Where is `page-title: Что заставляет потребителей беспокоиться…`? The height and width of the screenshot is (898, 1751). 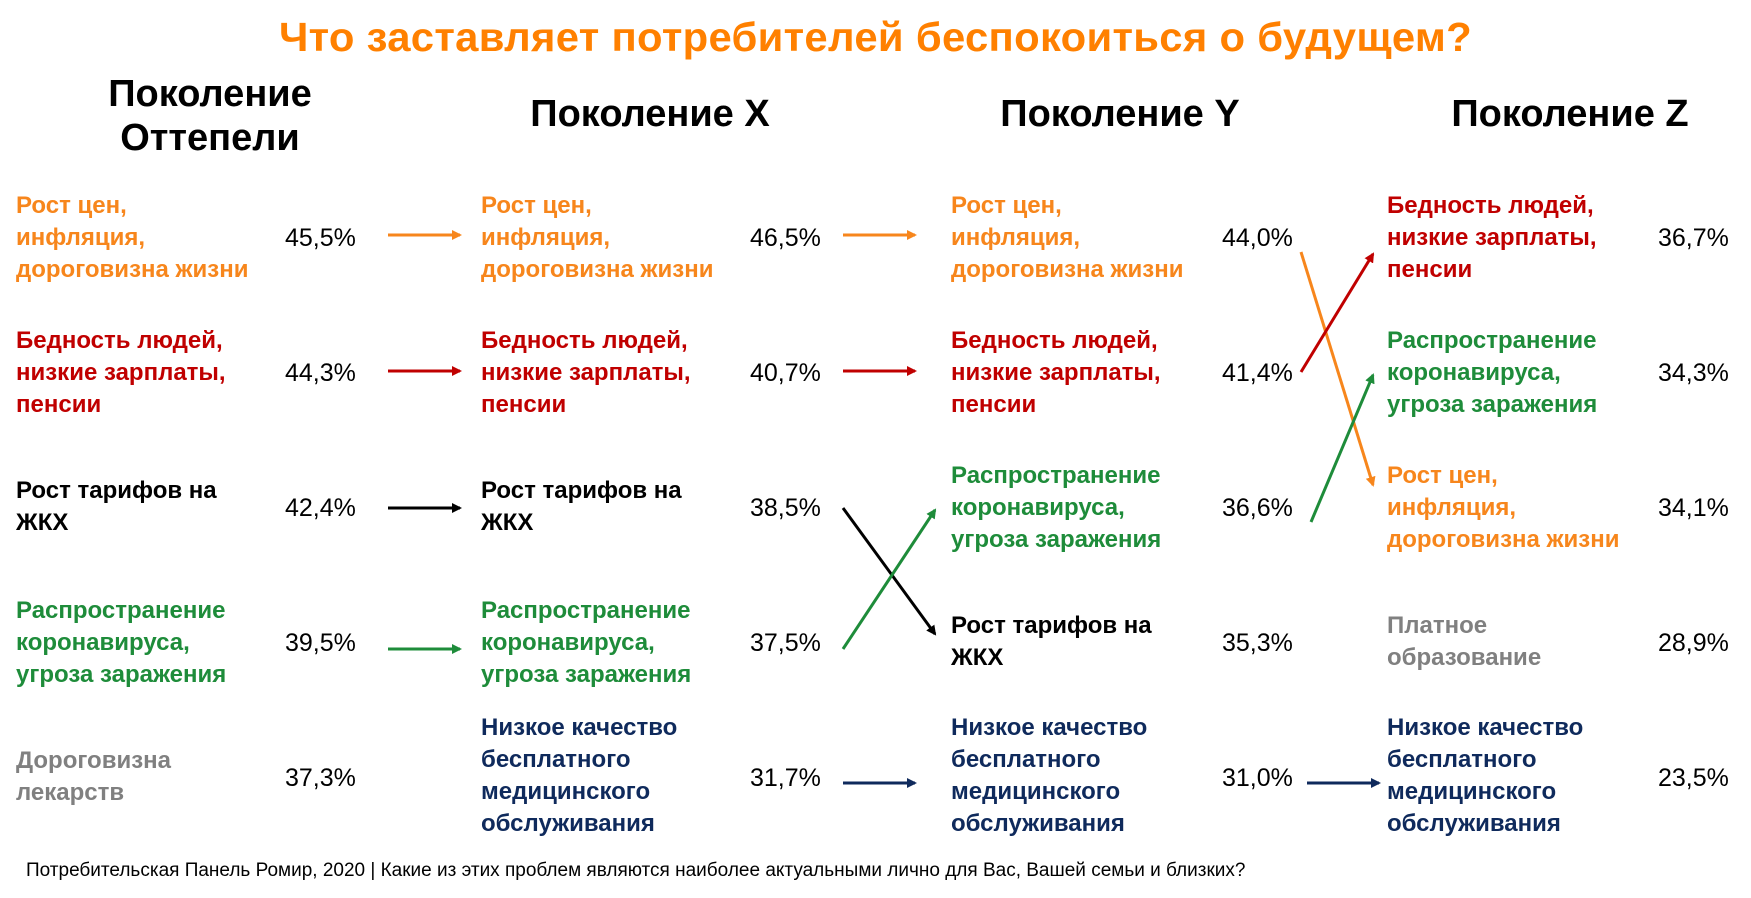
page-title: Что заставляет потребителей беспокоиться… is located at coordinates (875, 37).